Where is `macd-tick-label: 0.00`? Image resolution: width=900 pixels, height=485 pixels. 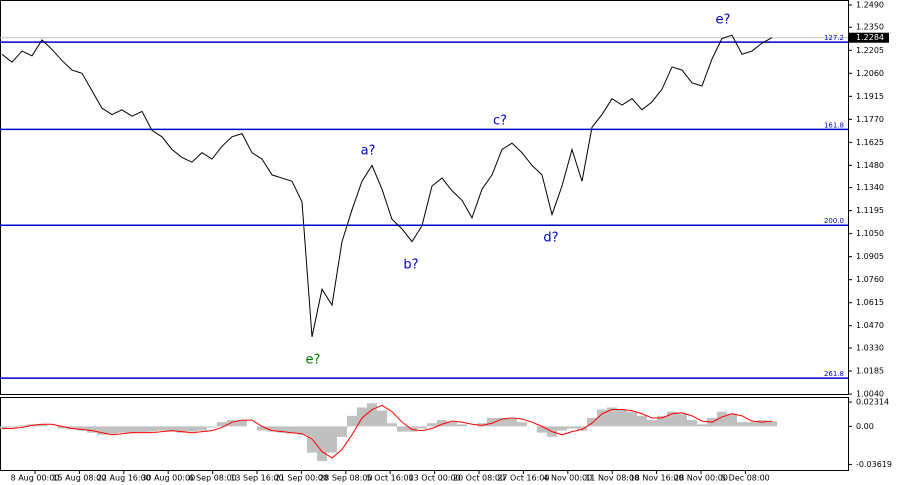 macd-tick-label: 0.00 is located at coordinates (865, 426).